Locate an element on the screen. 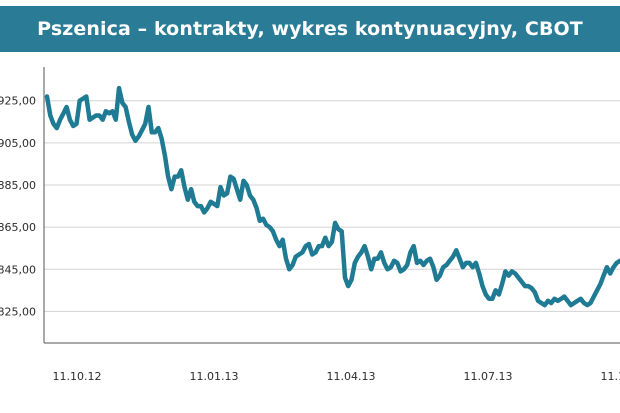 This screenshot has width=620, height=413. x-tick-label: 11.04.13 is located at coordinates (351, 376).